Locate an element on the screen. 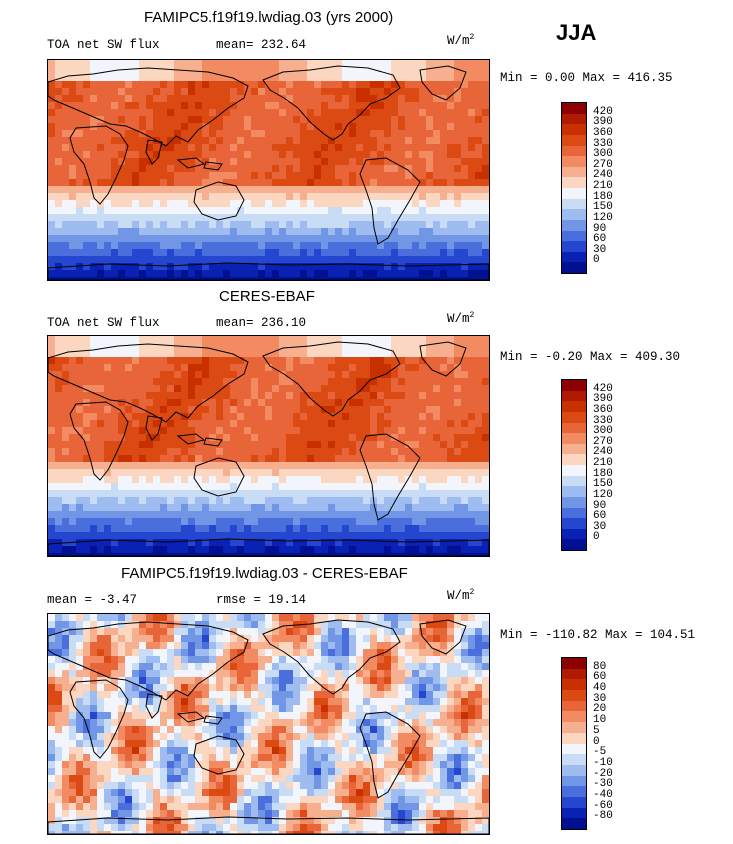 This screenshot has width=733, height=844. coastline is located at coordinates (99, 441).